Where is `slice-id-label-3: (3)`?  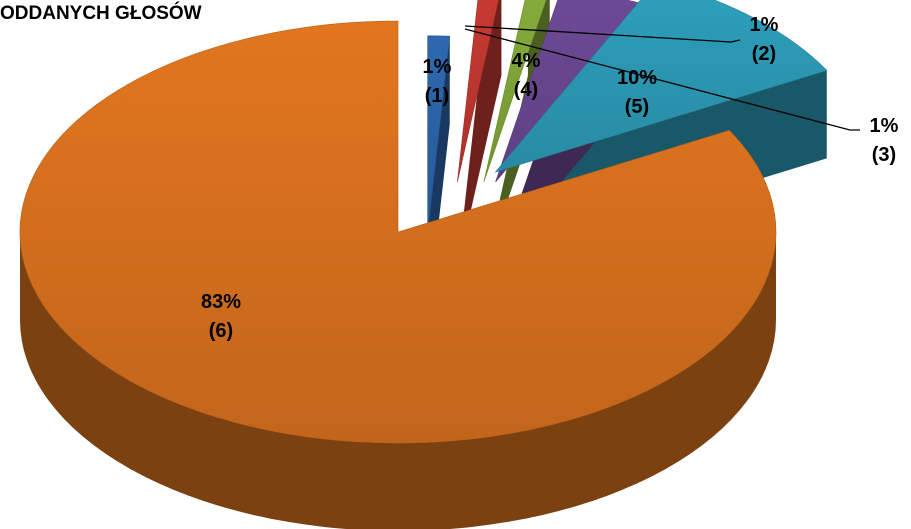 slice-id-label-3: (3) is located at coordinates (884, 155).